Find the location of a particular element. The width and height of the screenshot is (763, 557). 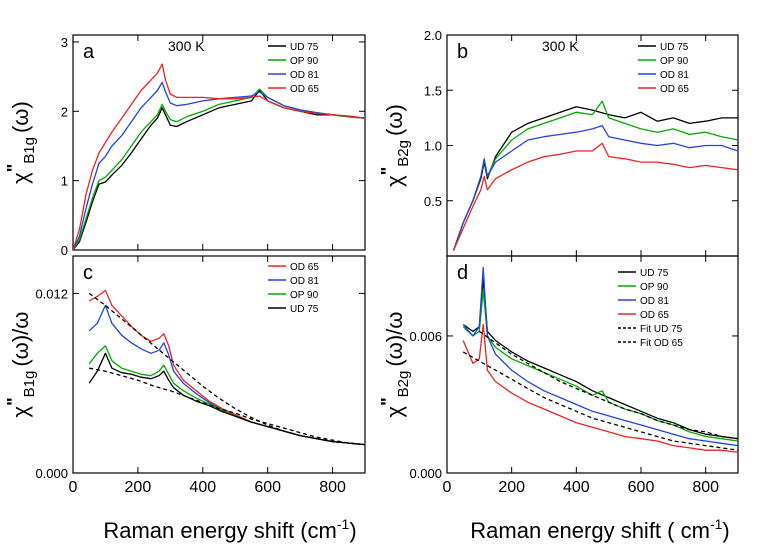

temperature-annotation-a: 300 K is located at coordinates (186, 46).